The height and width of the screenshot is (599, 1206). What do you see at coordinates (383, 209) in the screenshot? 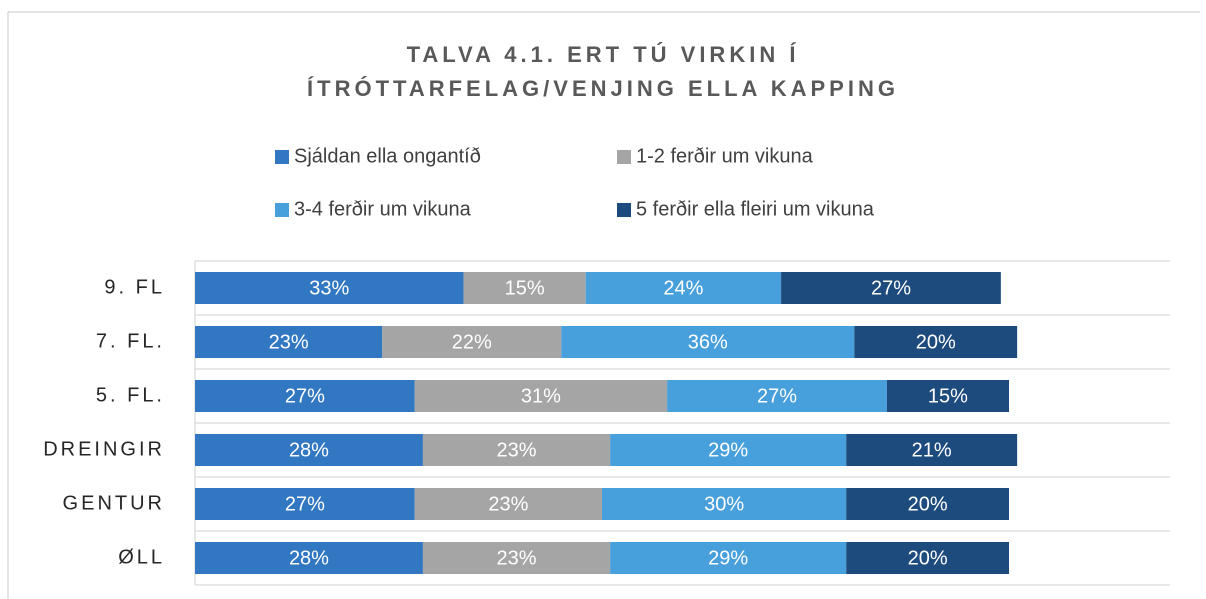
I see `legend-label: 3-4 ferðir um vikuna` at bounding box center [383, 209].